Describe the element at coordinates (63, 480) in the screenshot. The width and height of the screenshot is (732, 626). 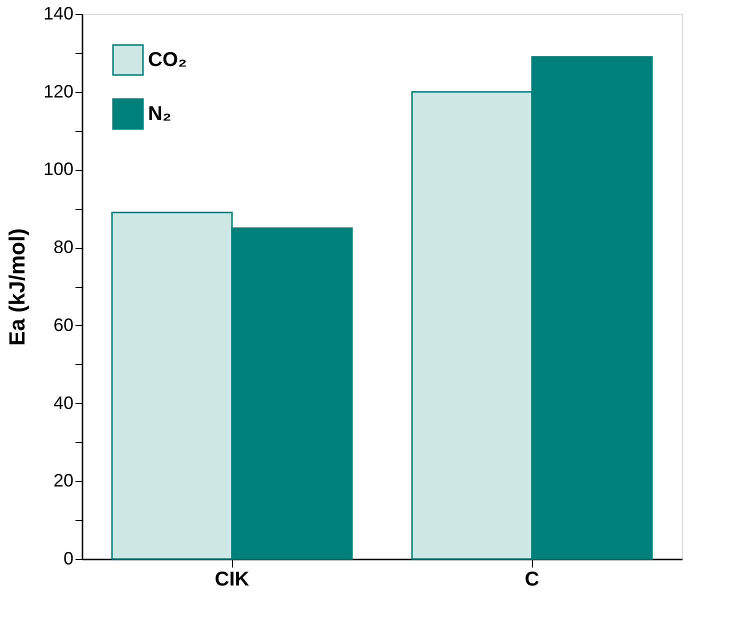
I see `y-tick-label: 20` at that location.